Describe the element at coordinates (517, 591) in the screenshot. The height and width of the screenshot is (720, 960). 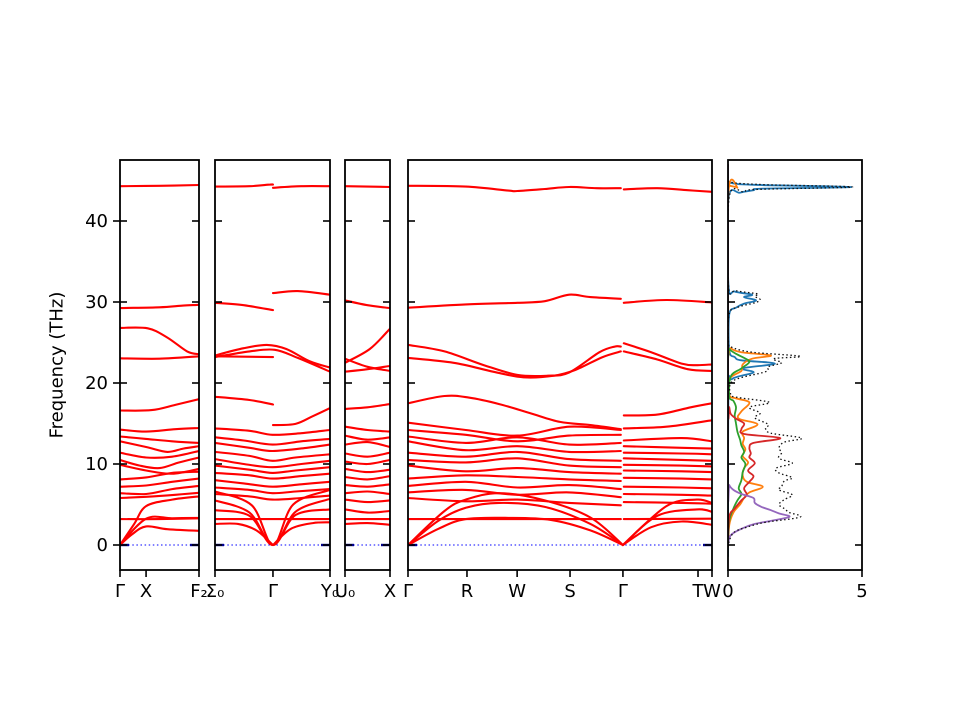
I see `kpoint-label: W` at that location.